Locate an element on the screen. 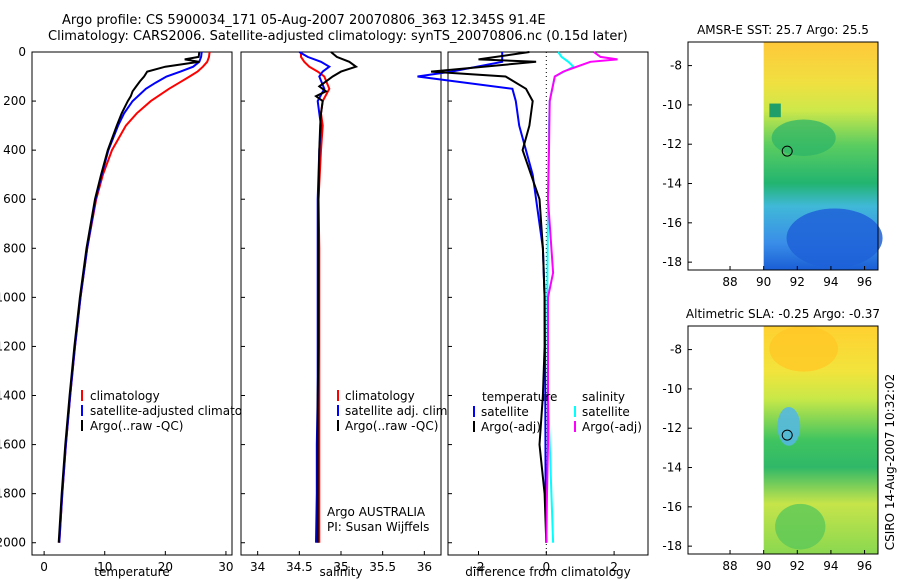 The image size is (900, 580). sst_map-xtick-label: 96 is located at coordinates (864, 282).